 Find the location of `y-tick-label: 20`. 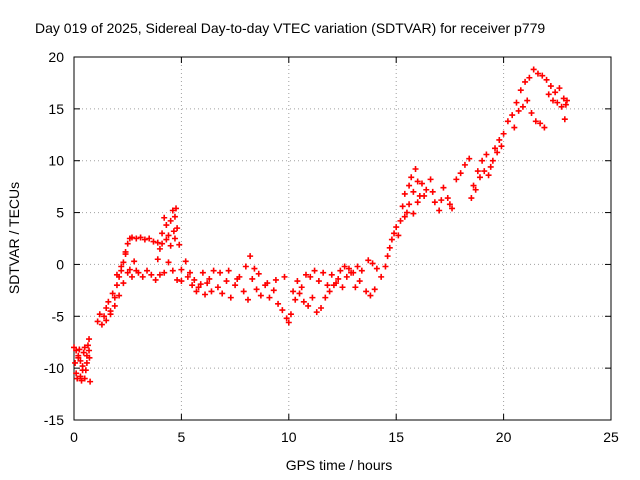

y-tick-label: 20 is located at coordinates (56, 57).